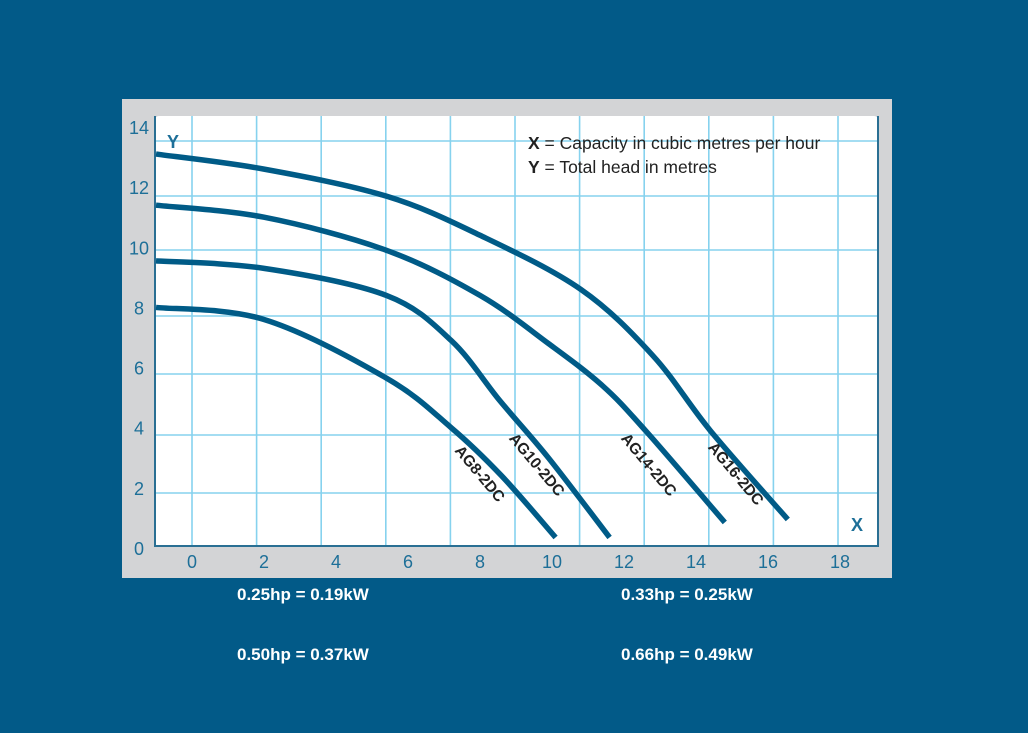  Describe the element at coordinates (408, 562) in the screenshot. I see `x-tick-label: 6` at that location.